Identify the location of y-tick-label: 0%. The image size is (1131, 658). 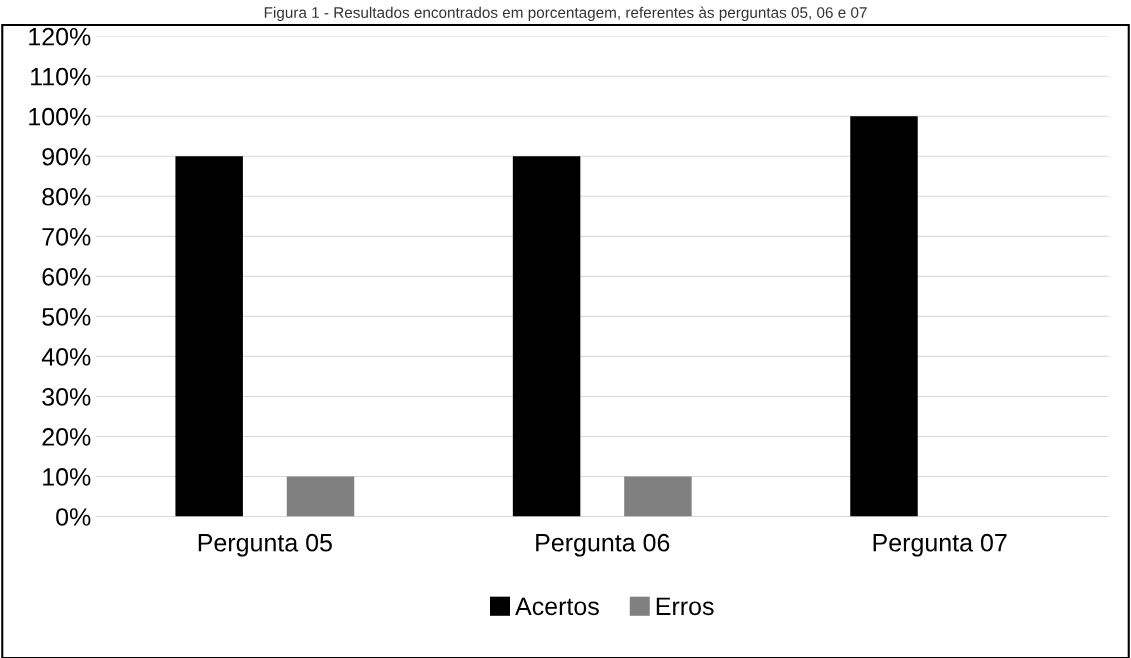
(73, 517).